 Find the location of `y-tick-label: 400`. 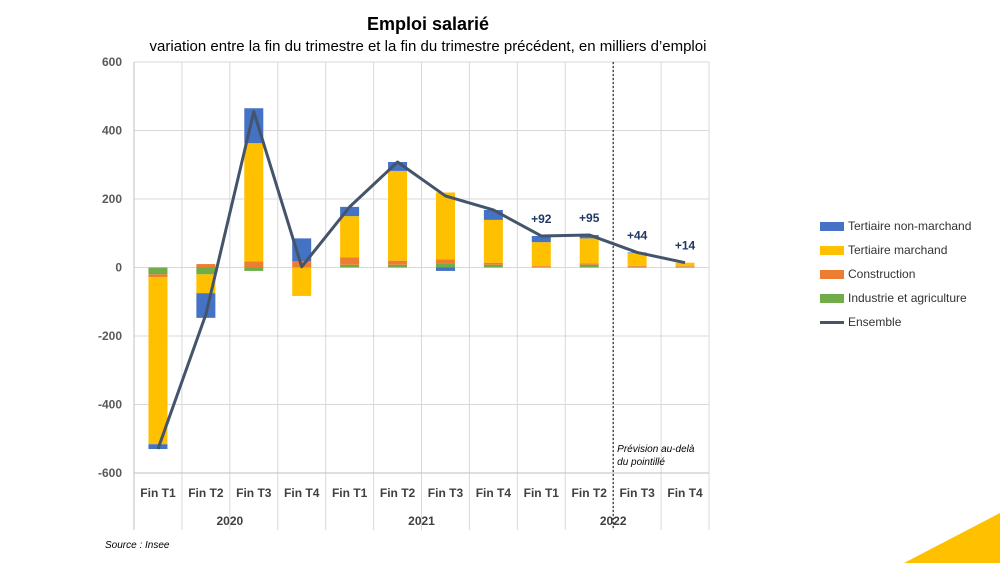

y-tick-label: 400 is located at coordinates (112, 131).